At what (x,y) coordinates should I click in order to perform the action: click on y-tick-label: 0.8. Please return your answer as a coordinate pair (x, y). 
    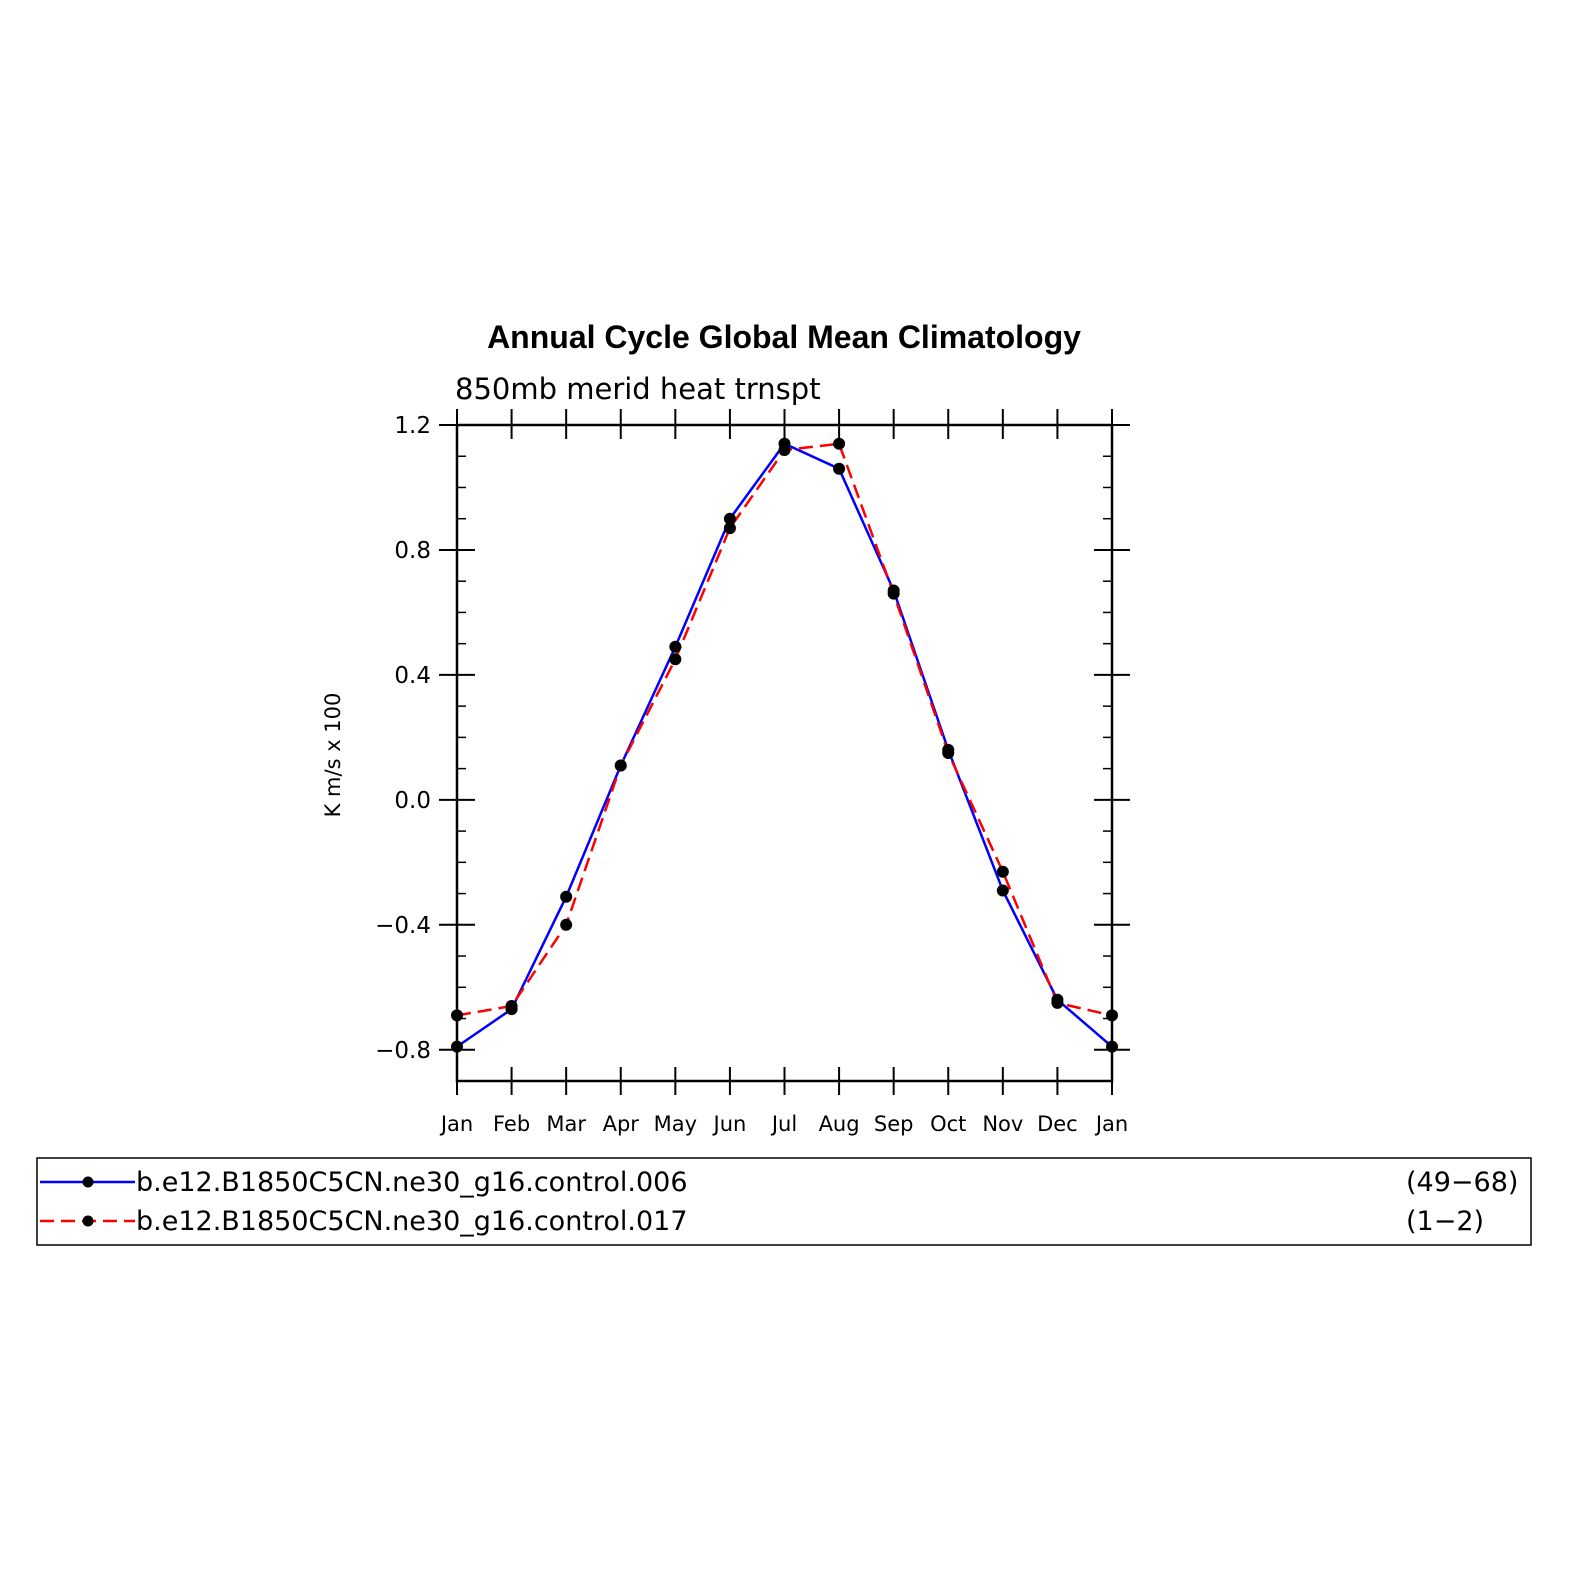
    Looking at the image, I should click on (412, 551).